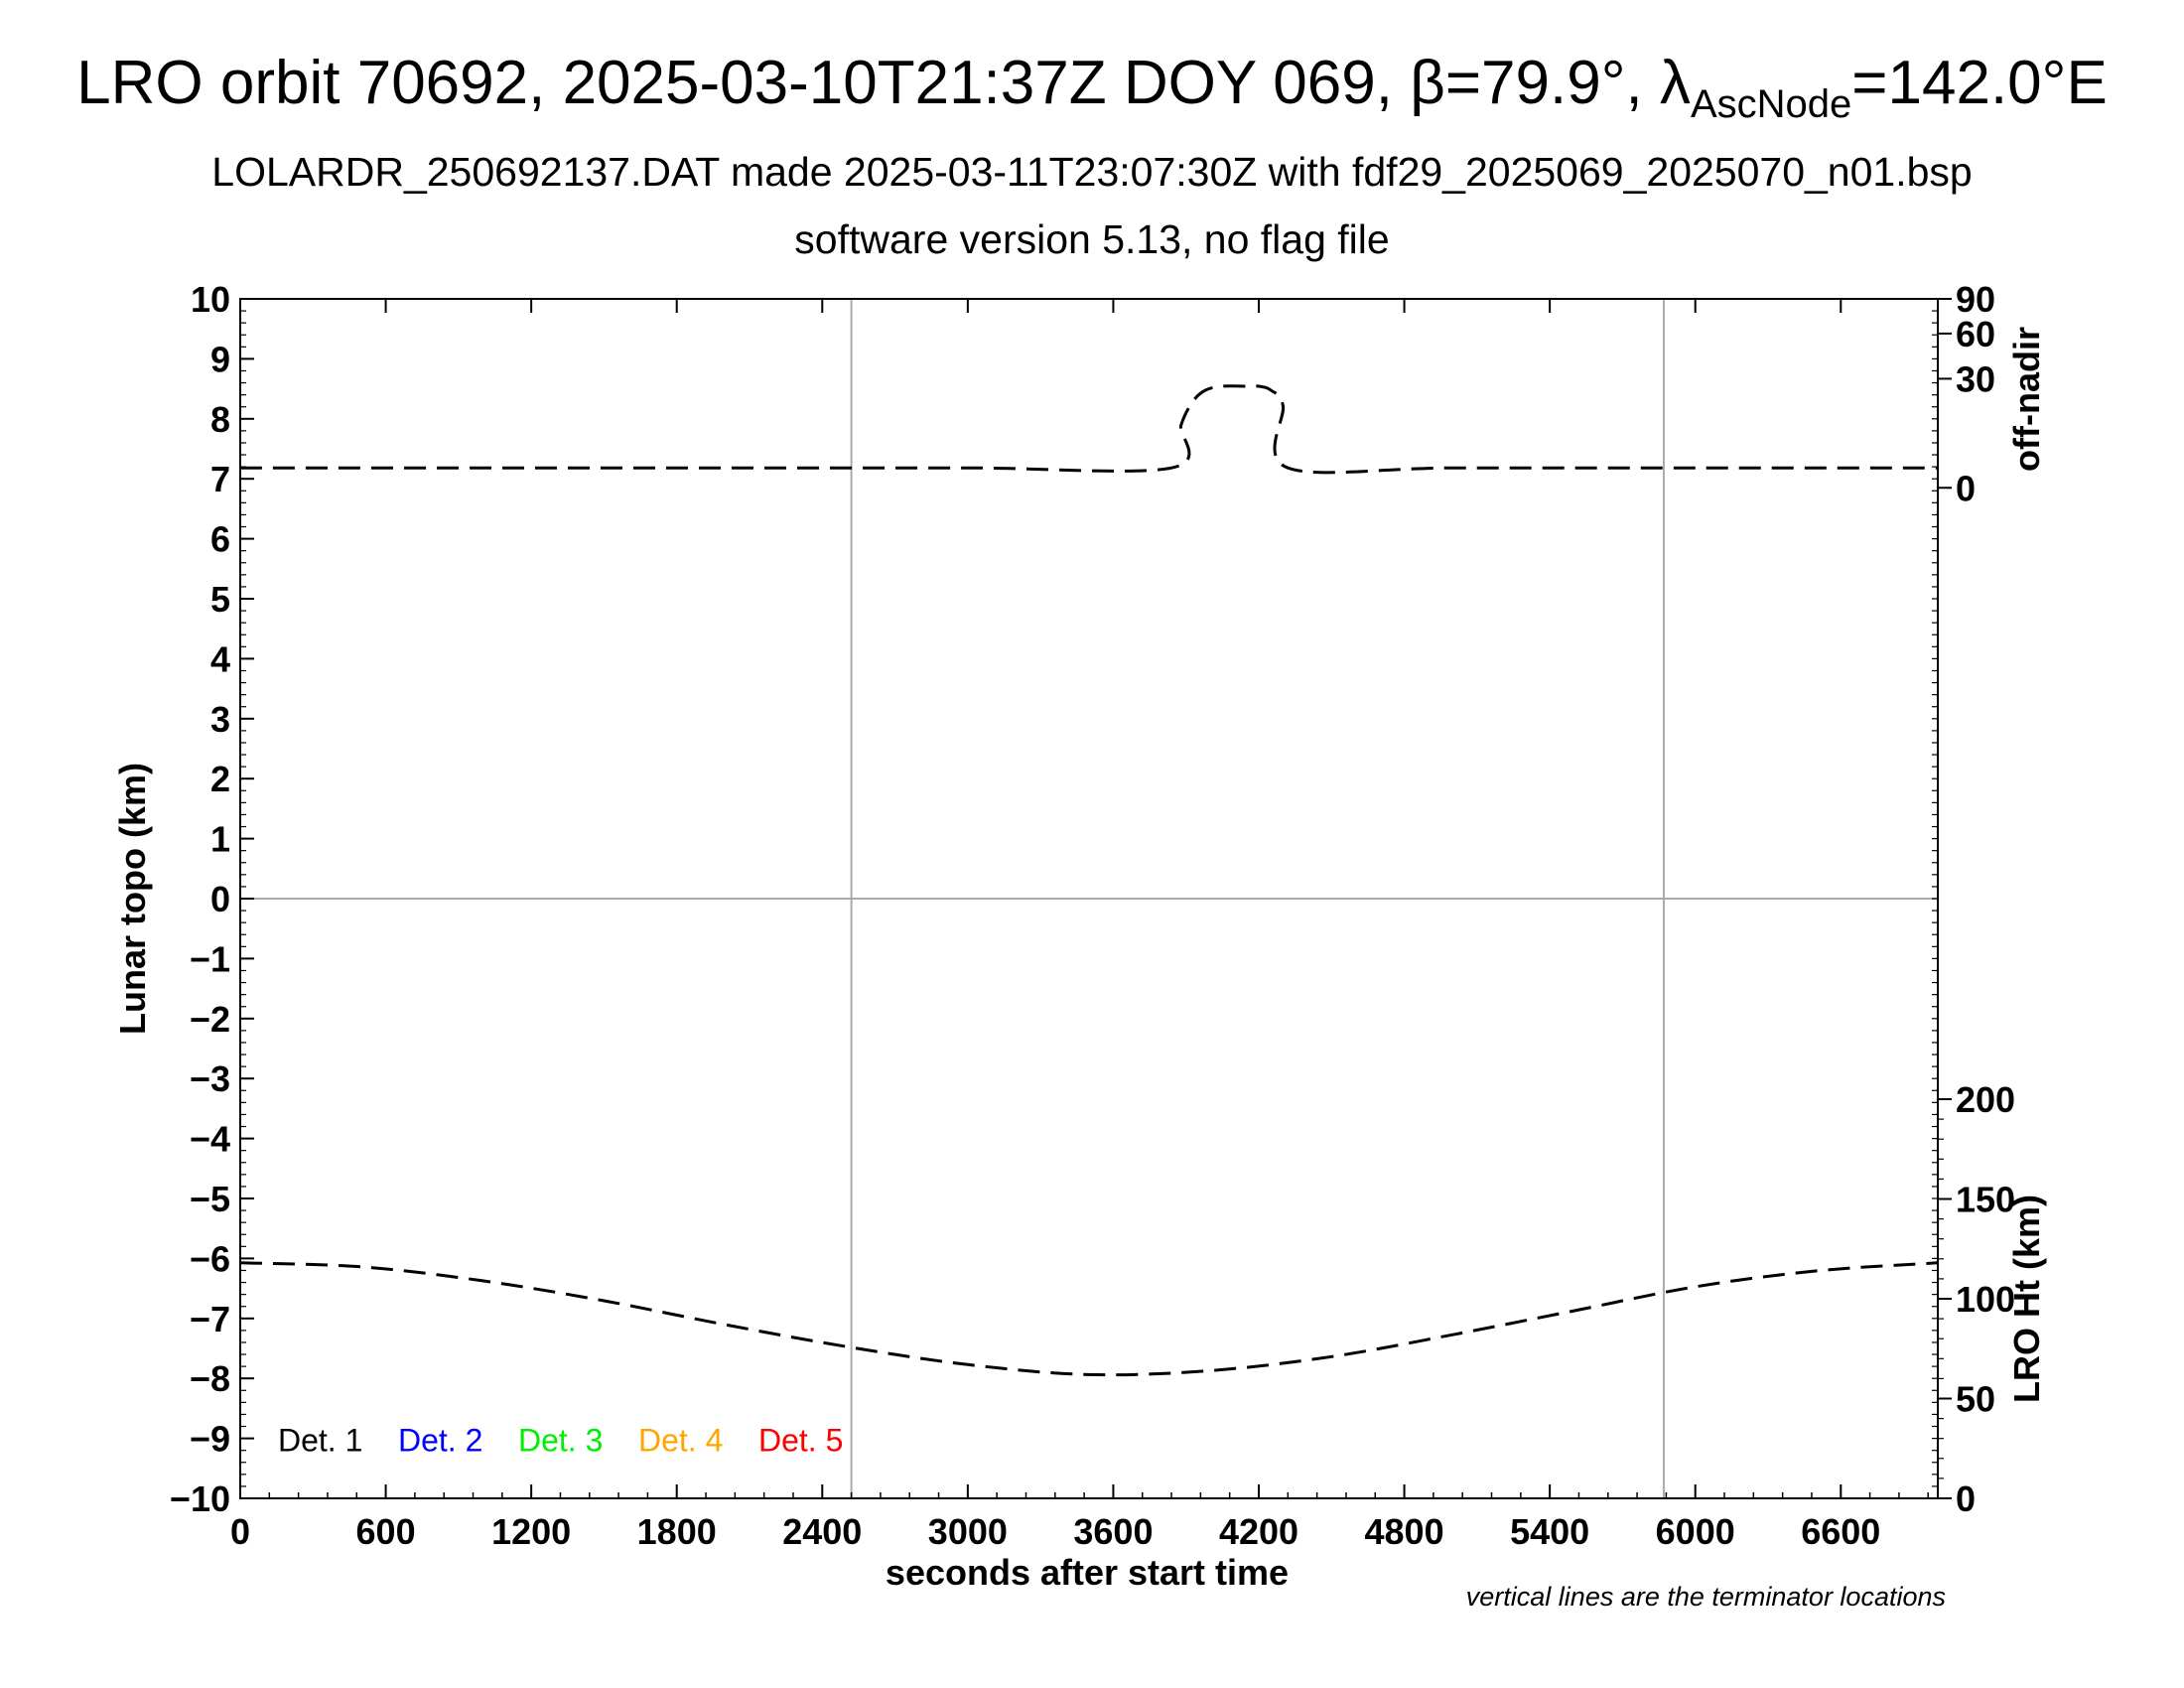  Describe the element at coordinates (1966, 488) in the screenshot. I see `off-nadir-tick-label: 0` at that location.